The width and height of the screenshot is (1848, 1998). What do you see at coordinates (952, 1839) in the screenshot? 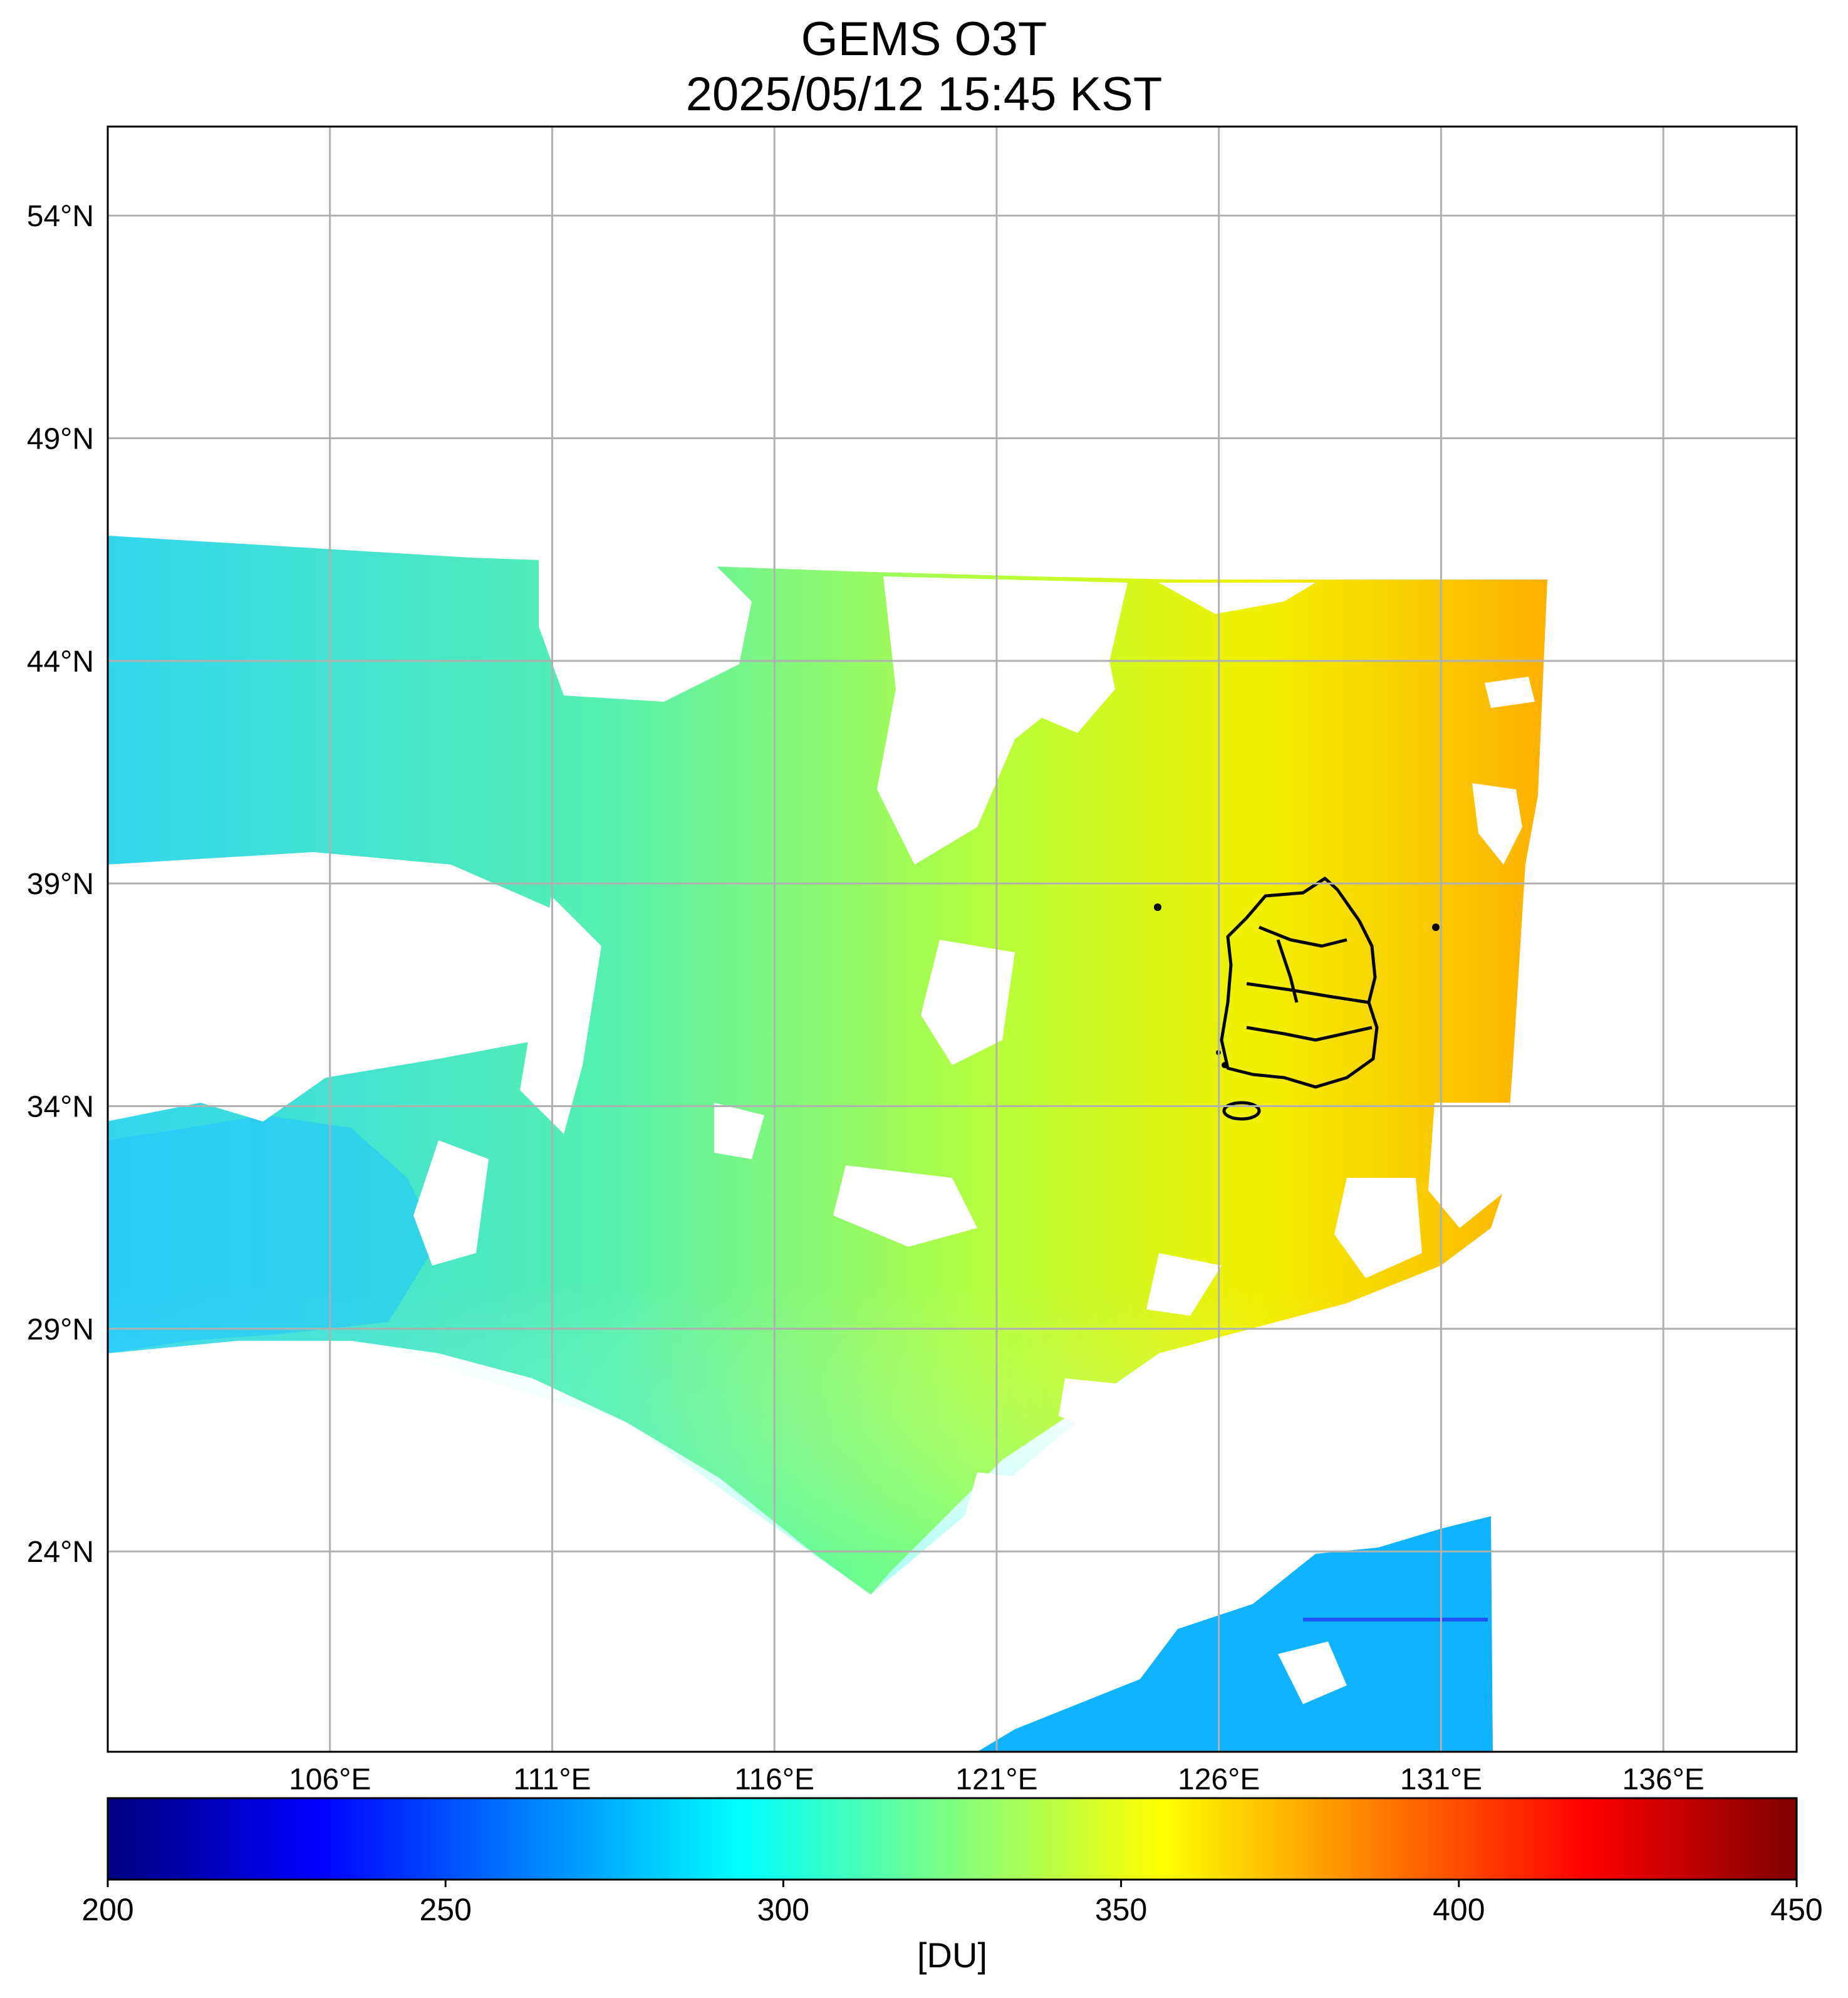
I see `colorbar` at bounding box center [952, 1839].